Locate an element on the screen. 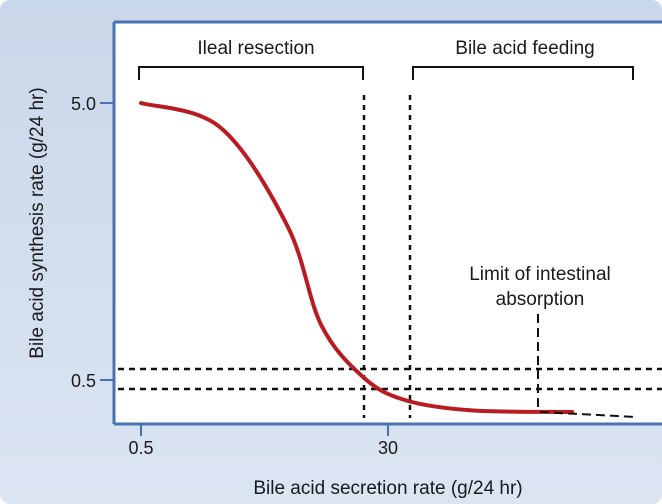  x-axis-label: Bile acid secretion rate (g/24 hr) is located at coordinates (387, 488).